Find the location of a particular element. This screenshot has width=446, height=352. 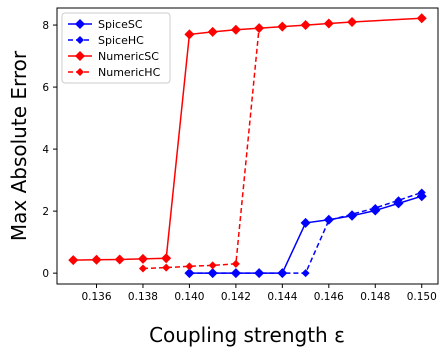

data-point-spicesc is located at coordinates (305, 222).